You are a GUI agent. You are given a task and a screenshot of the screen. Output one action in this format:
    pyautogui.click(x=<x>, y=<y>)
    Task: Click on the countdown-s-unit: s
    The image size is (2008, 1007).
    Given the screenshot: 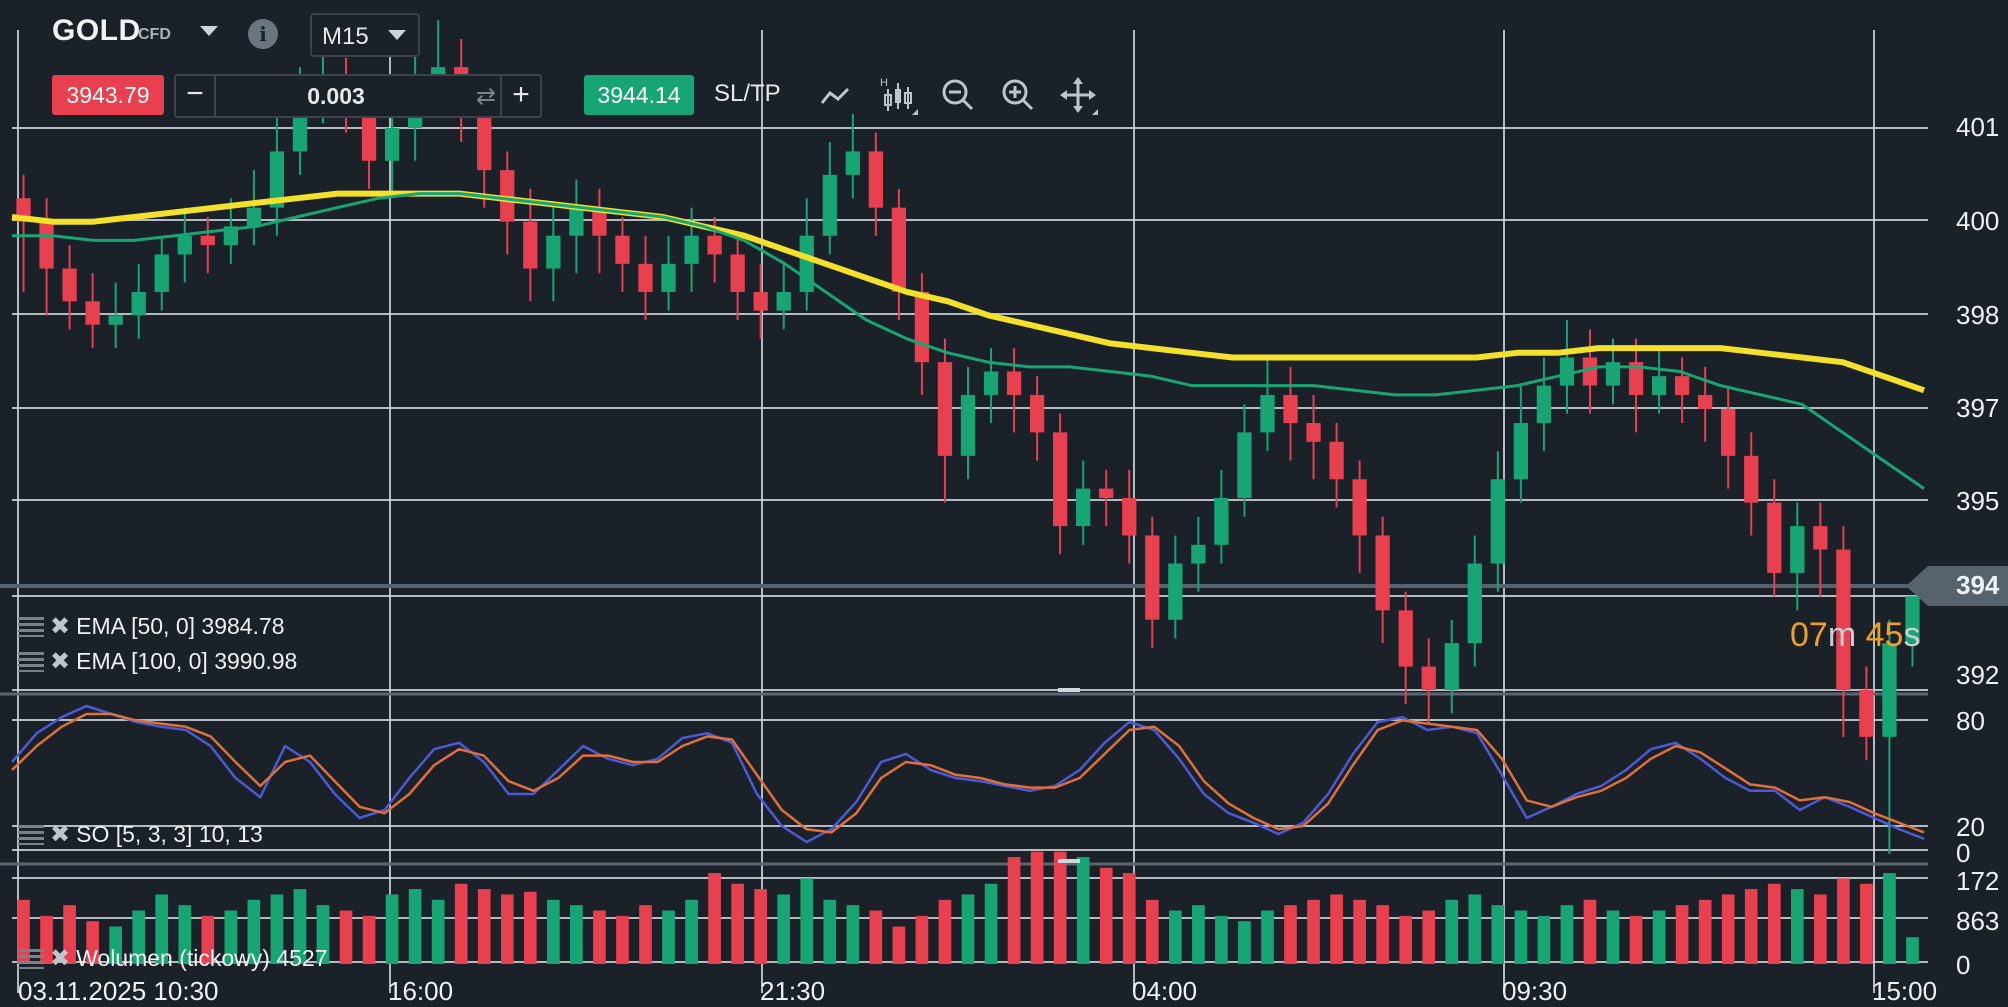 What is the action you would take?
    pyautogui.click(x=1912, y=635)
    